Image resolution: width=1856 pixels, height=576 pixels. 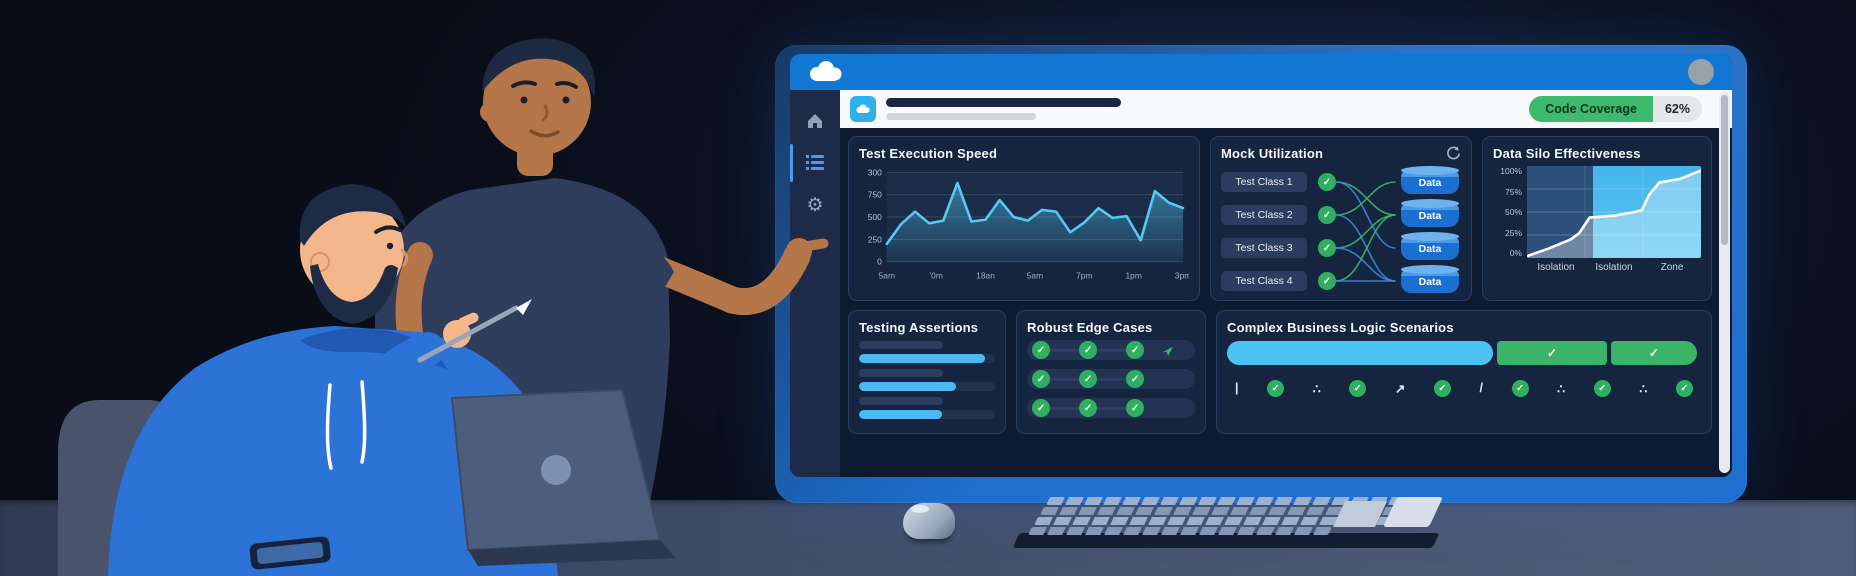 What do you see at coordinates (875, 172) in the screenshot?
I see `svg-text: 300` at bounding box center [875, 172].